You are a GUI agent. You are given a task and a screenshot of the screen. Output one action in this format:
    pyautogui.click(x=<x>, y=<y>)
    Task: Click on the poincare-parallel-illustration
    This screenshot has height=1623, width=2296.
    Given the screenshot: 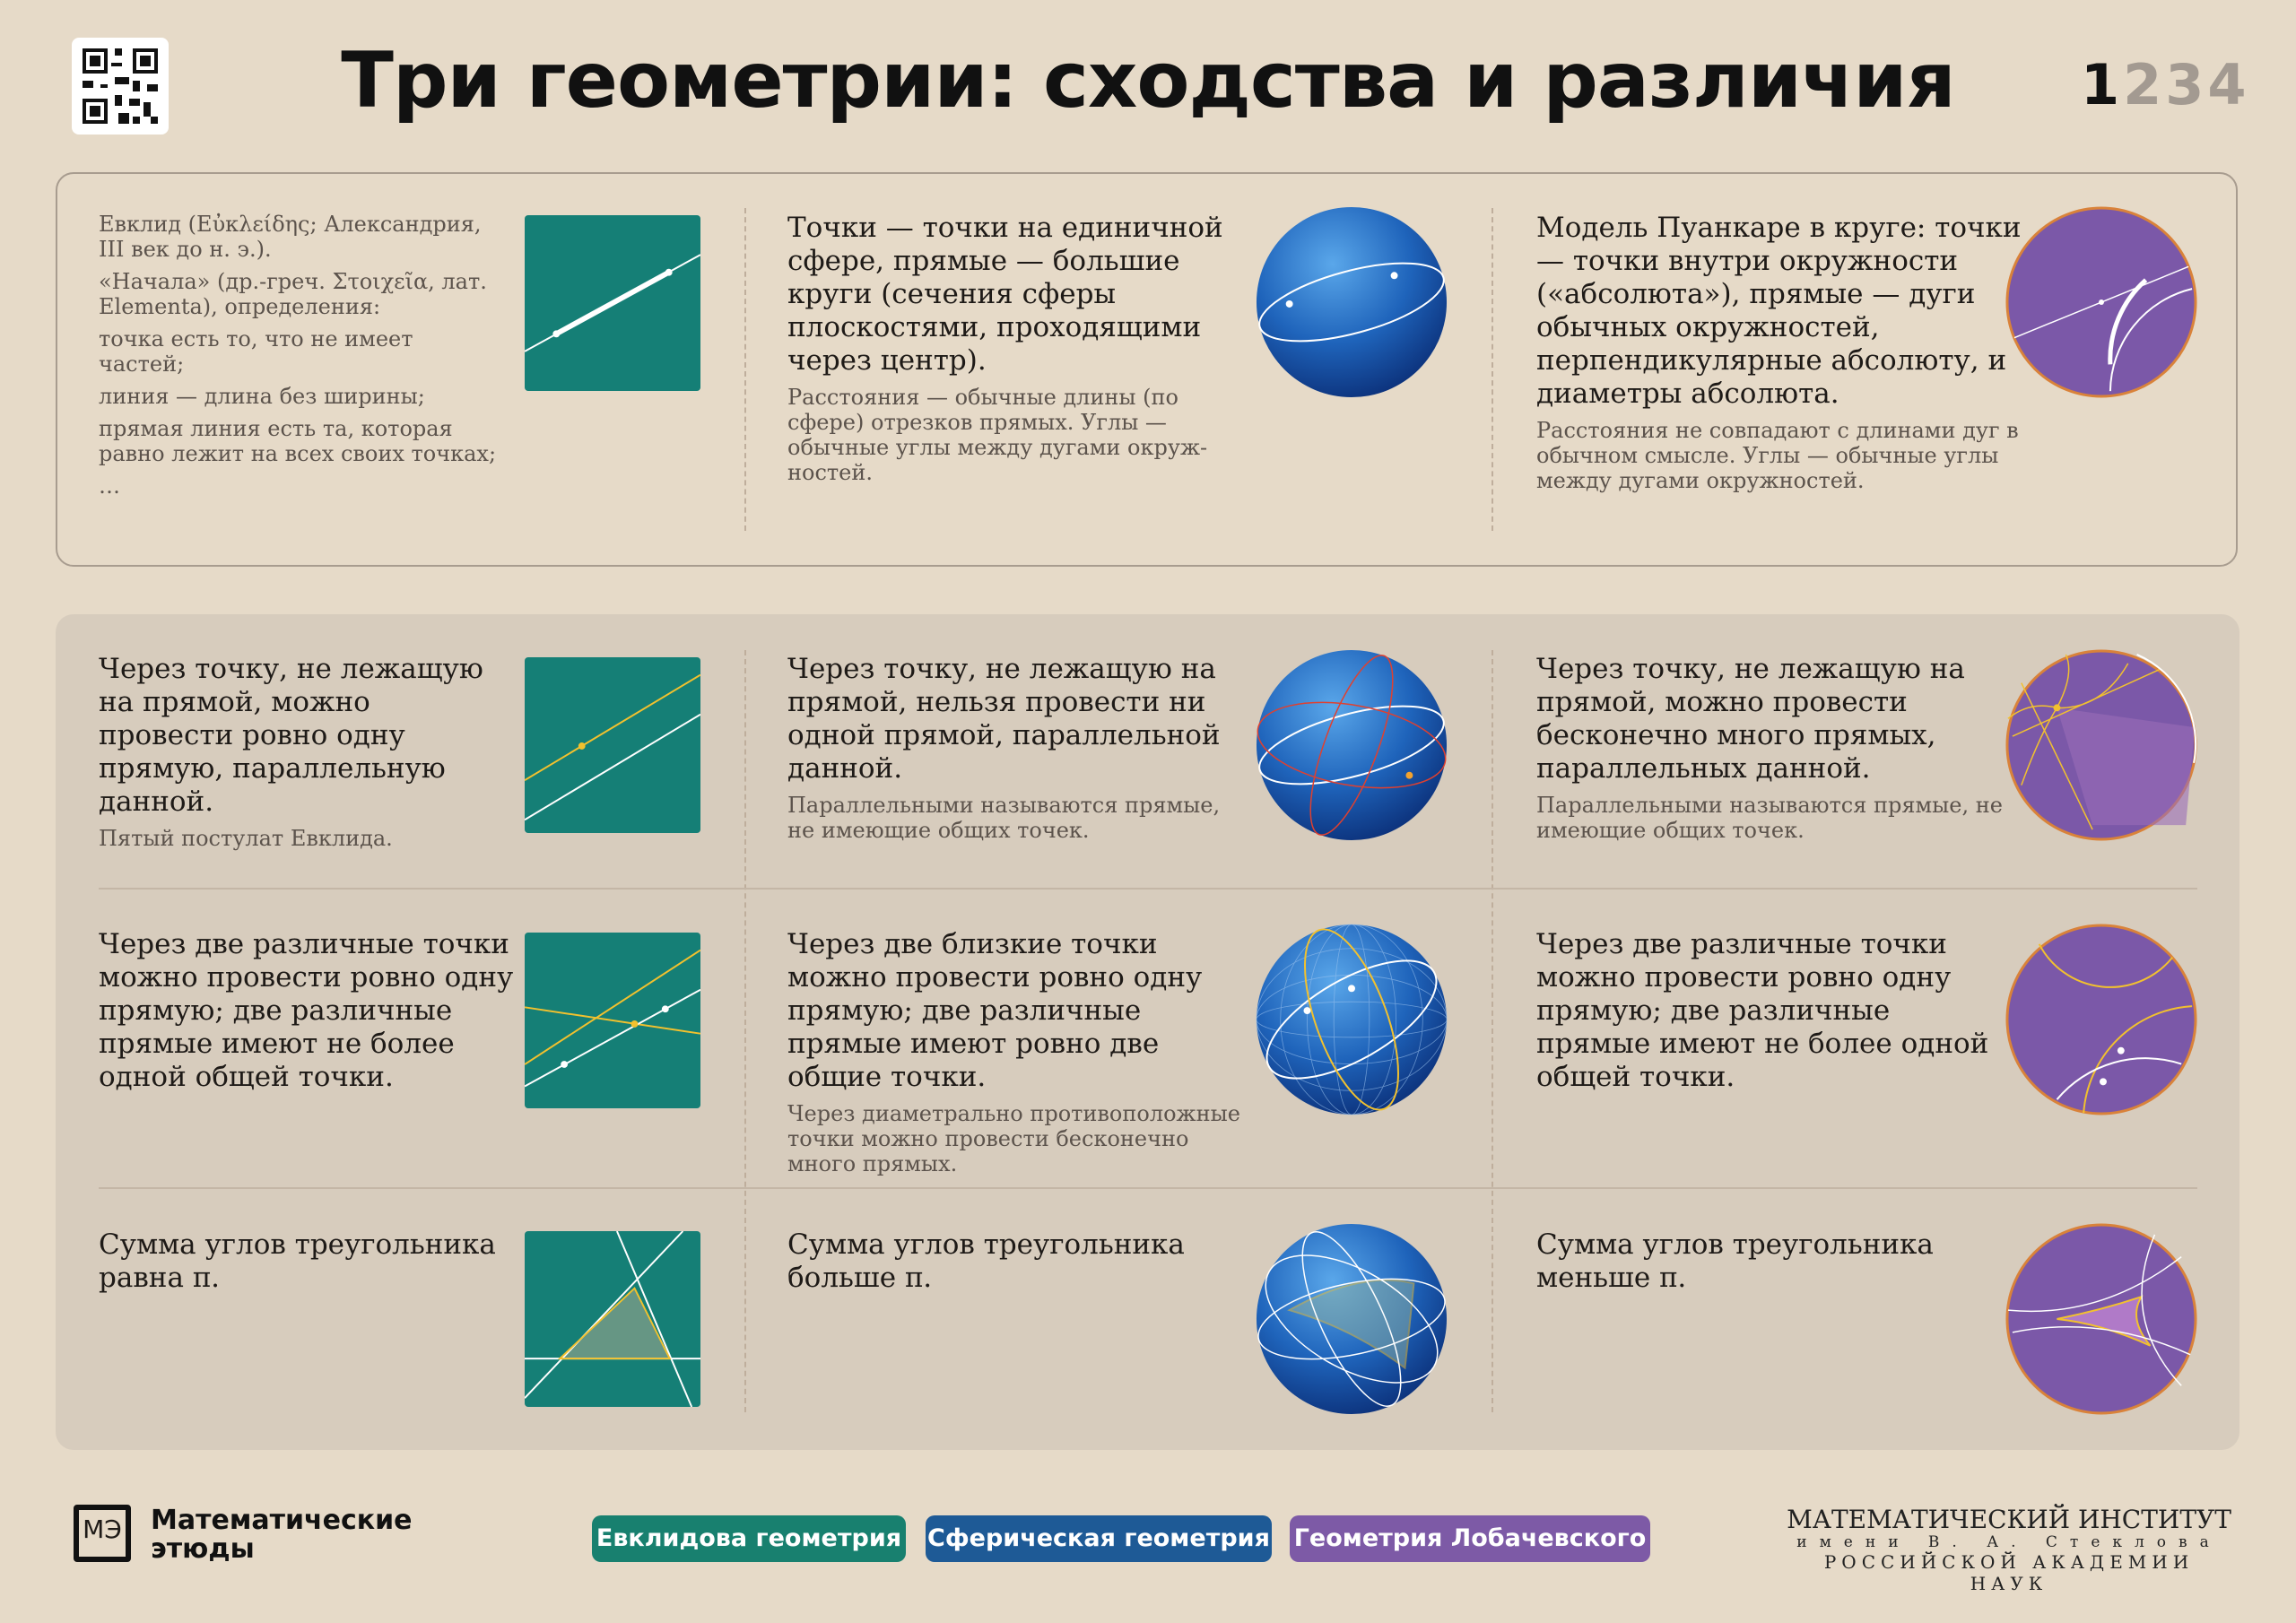 What is the action you would take?
    pyautogui.click(x=2101, y=745)
    